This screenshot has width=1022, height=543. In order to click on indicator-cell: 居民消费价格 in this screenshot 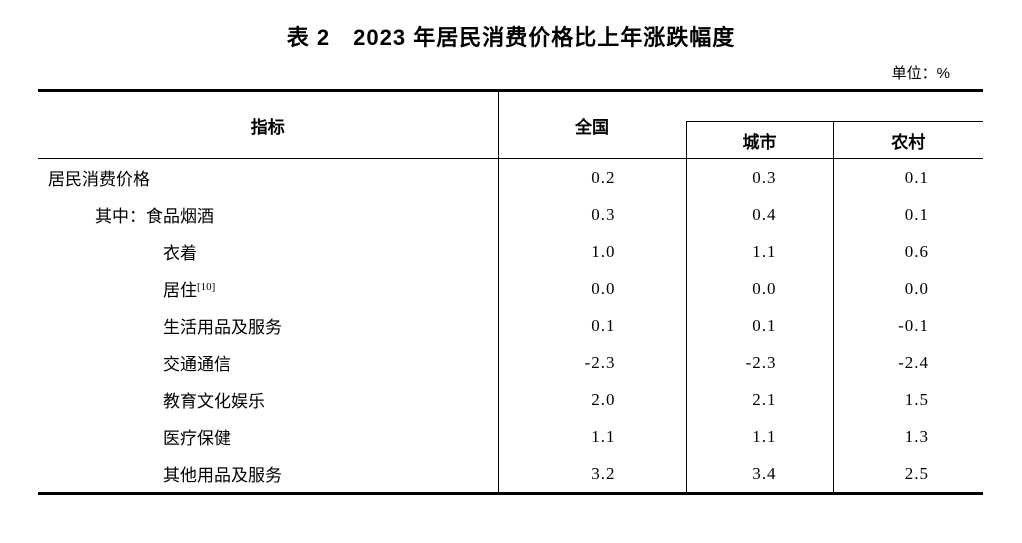, I will do `click(268, 177)`.